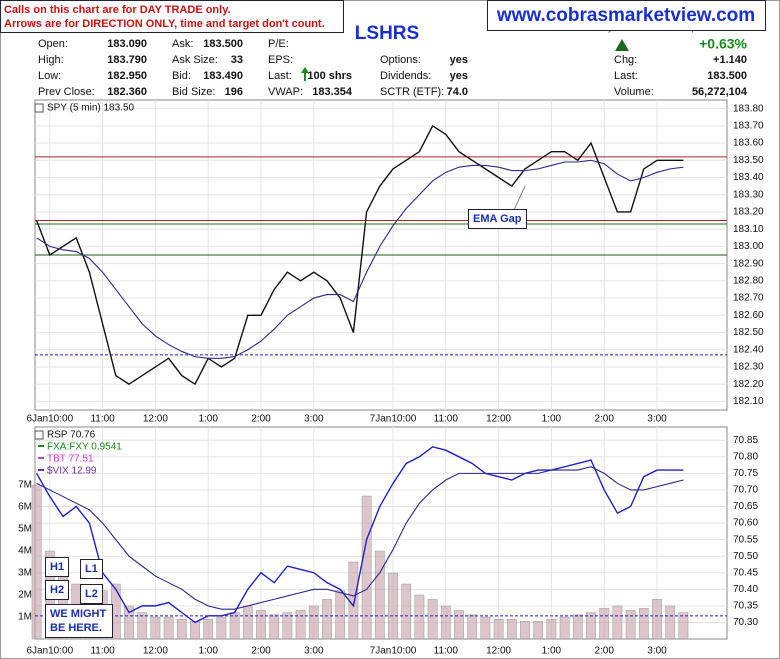  Describe the element at coordinates (57, 590) in the screenshot. I see `annotation: H2` at that location.